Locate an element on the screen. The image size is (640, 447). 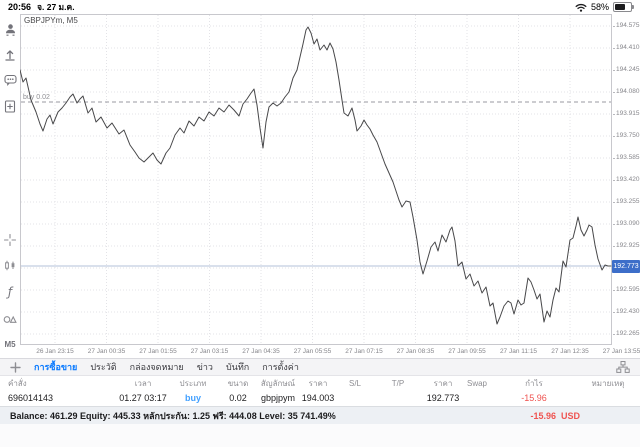
y-axis-label: 194.080 is located at coordinates (626, 91).